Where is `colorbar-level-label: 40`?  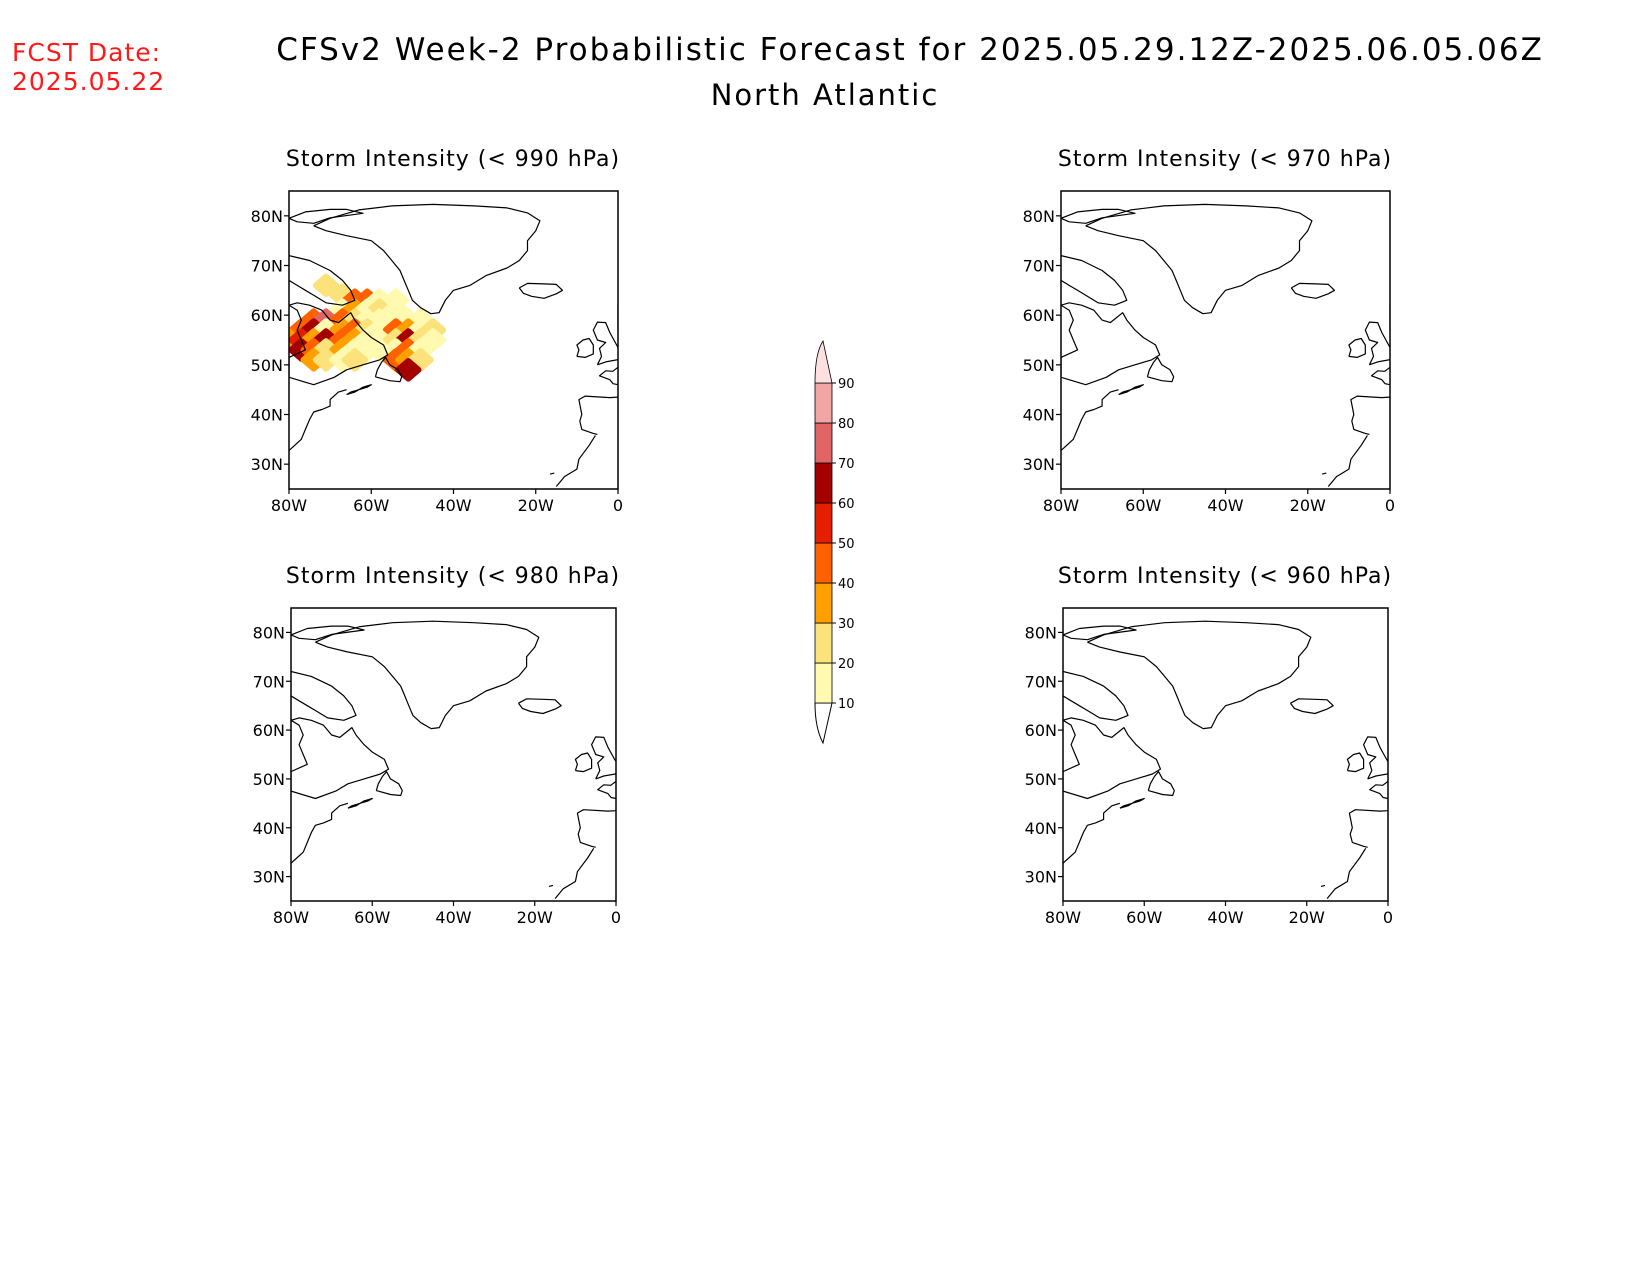 colorbar-level-label: 40 is located at coordinates (846, 584).